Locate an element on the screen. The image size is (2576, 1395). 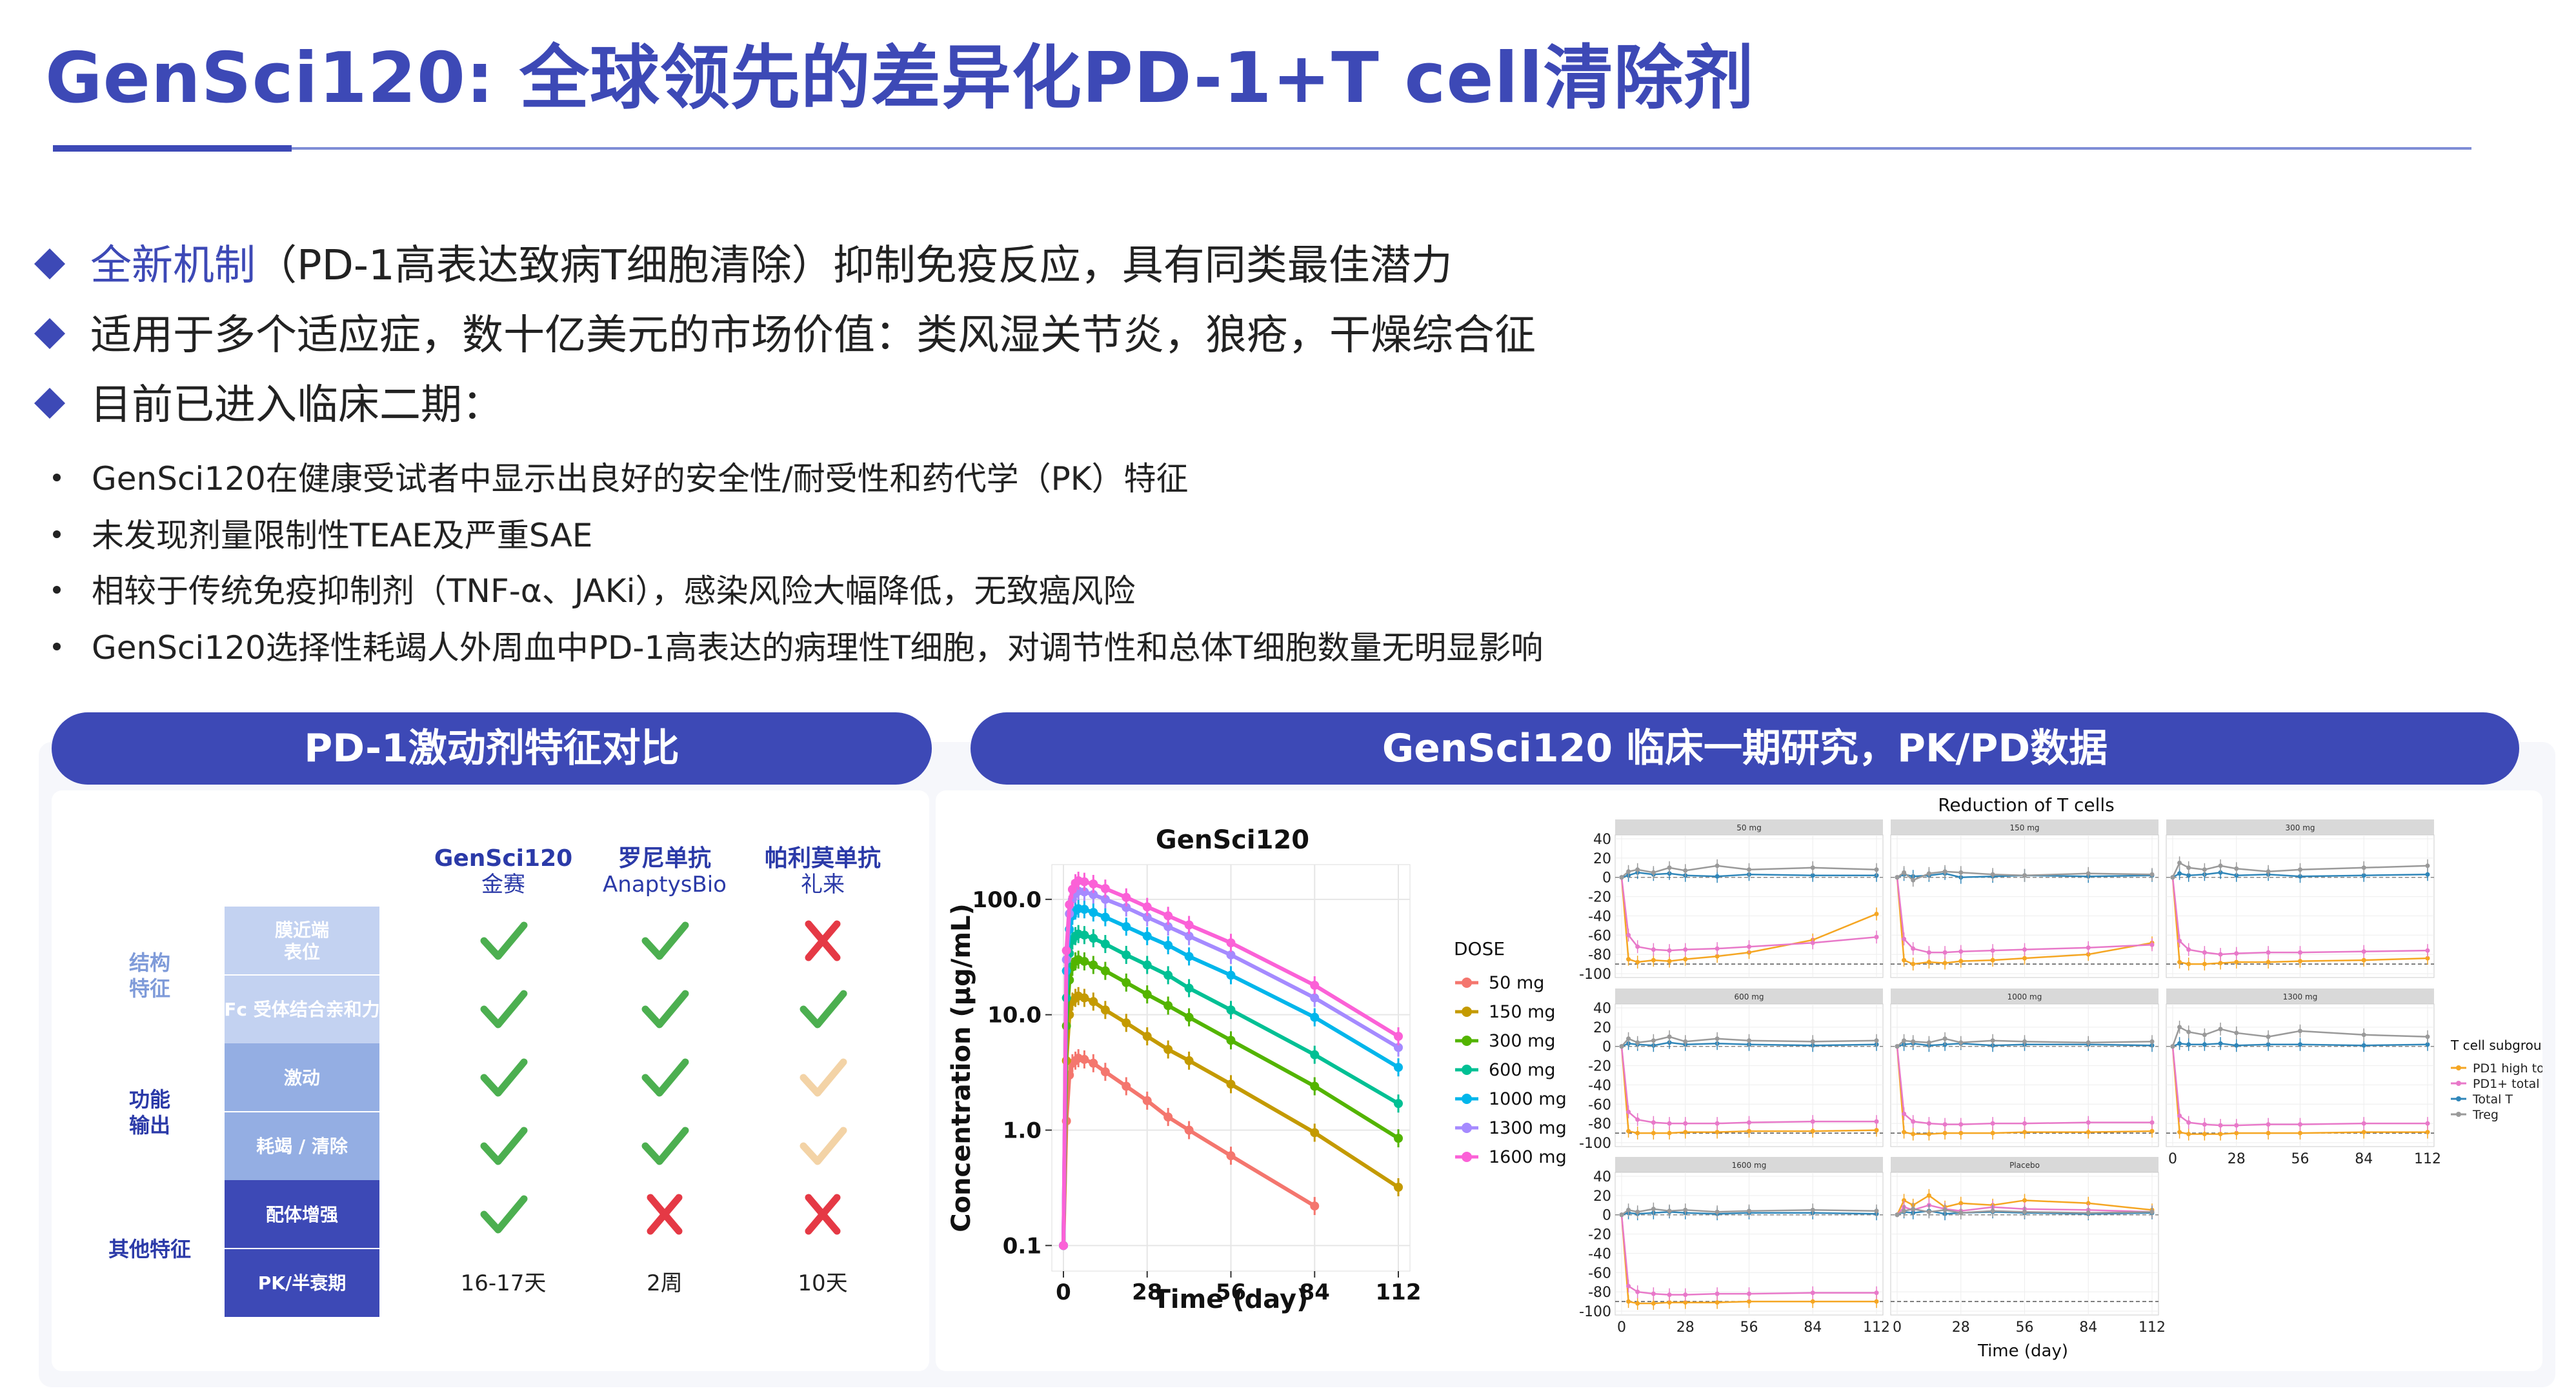
chart-title: Reduction of T cells is located at coordinates (2027, 805).